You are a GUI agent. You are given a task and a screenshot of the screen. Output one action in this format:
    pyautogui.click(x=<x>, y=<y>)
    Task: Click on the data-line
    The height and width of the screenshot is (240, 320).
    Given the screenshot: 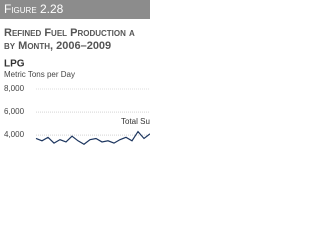 What is the action you would take?
    pyautogui.click(x=92, y=137)
    